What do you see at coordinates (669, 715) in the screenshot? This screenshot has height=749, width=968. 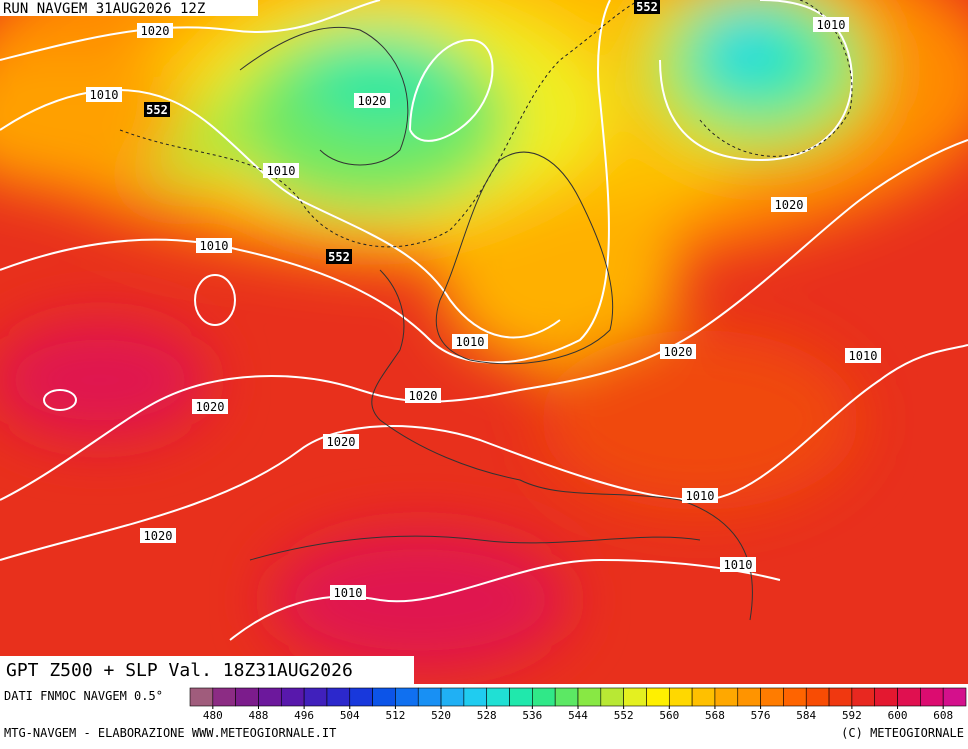 I see `colorbar-tick-label: 560` at bounding box center [669, 715].